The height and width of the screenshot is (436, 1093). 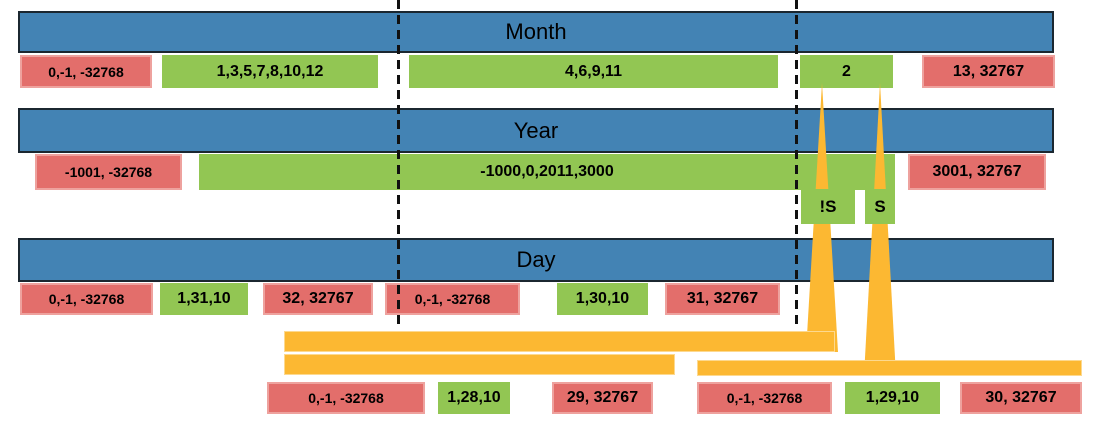 I want to click on year-partition-invalid-high: 3001, 32767, so click(x=977, y=172).